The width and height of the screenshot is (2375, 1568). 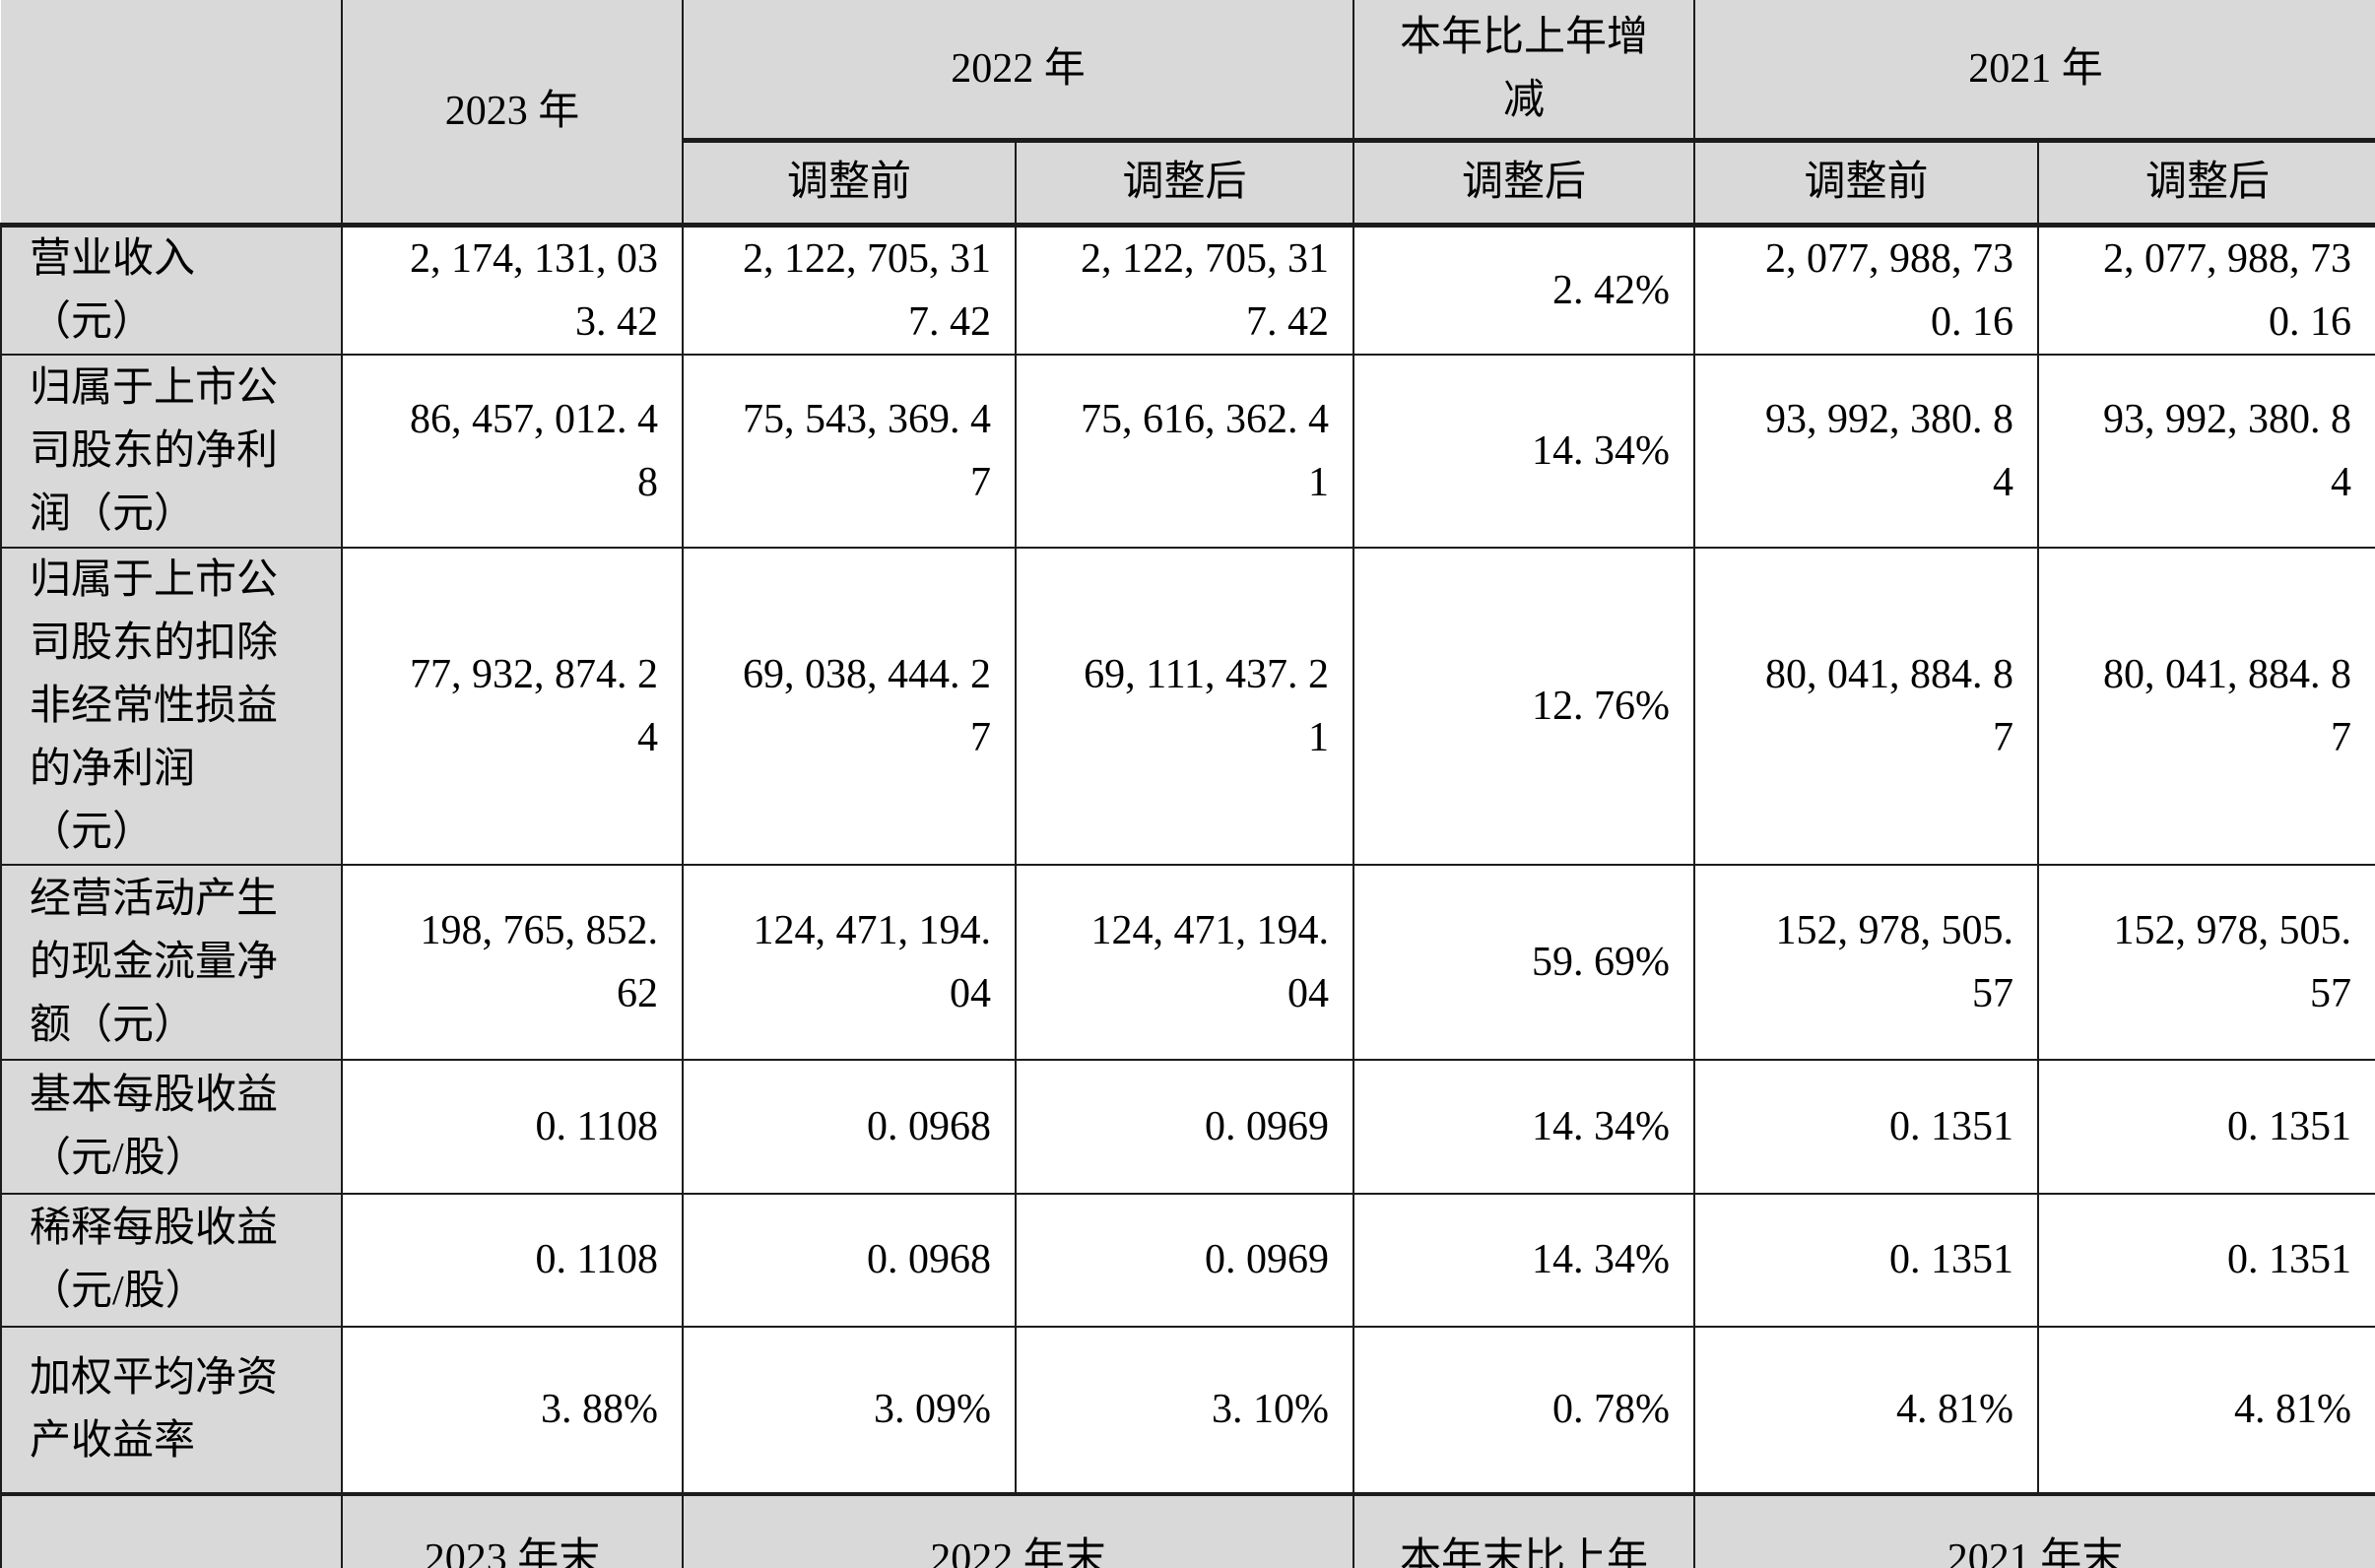 What do you see at coordinates (1866, 451) in the screenshot?
I see `cell-net-profit-2021-pre: 93, 992, 380. 8 4` at bounding box center [1866, 451].